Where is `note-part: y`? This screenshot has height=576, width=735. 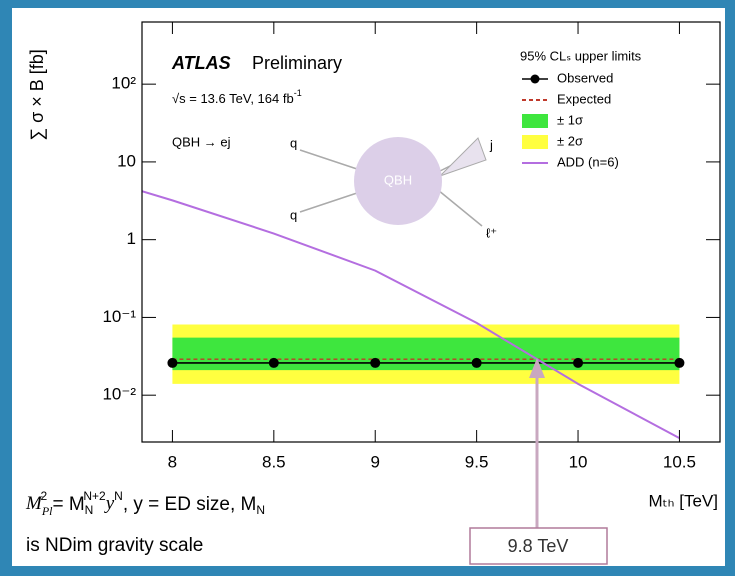
note-part: y is located at coordinates (109, 503).